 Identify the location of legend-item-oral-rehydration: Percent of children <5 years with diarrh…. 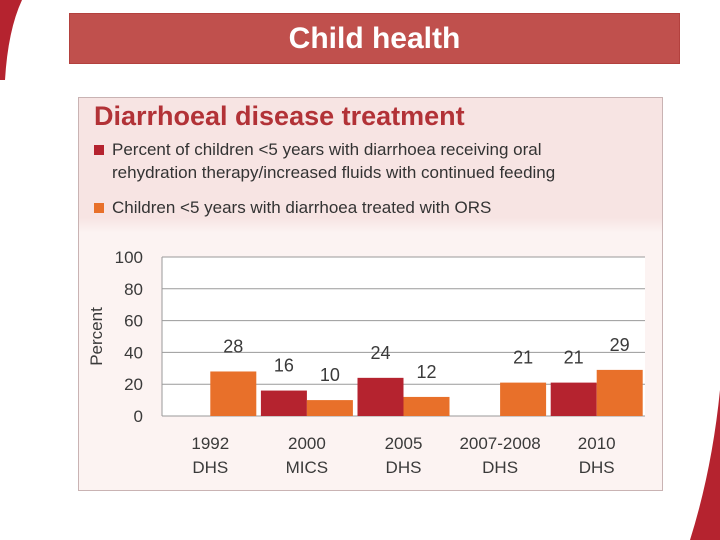
(364, 161).